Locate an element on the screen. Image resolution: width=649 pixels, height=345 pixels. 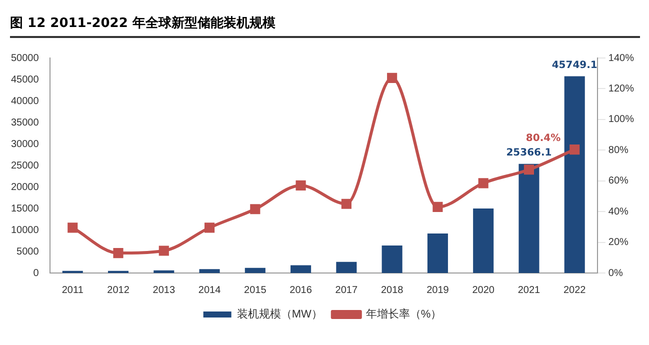
y-tick-label: 5000 is located at coordinates (28, 252).